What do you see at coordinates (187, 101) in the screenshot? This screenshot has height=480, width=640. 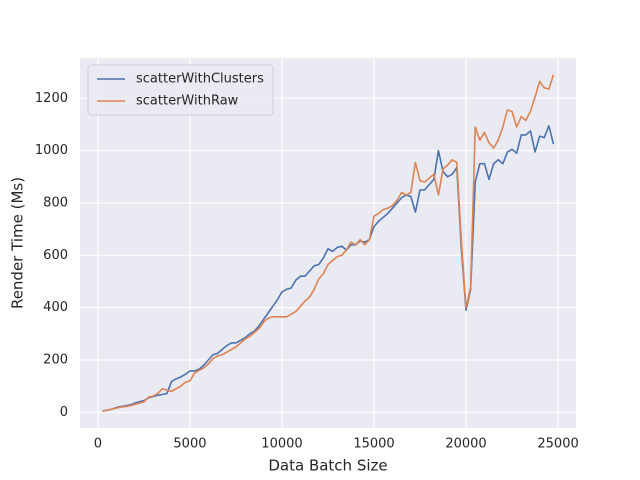 I see `legend-label: scatterWithRaw` at bounding box center [187, 101].